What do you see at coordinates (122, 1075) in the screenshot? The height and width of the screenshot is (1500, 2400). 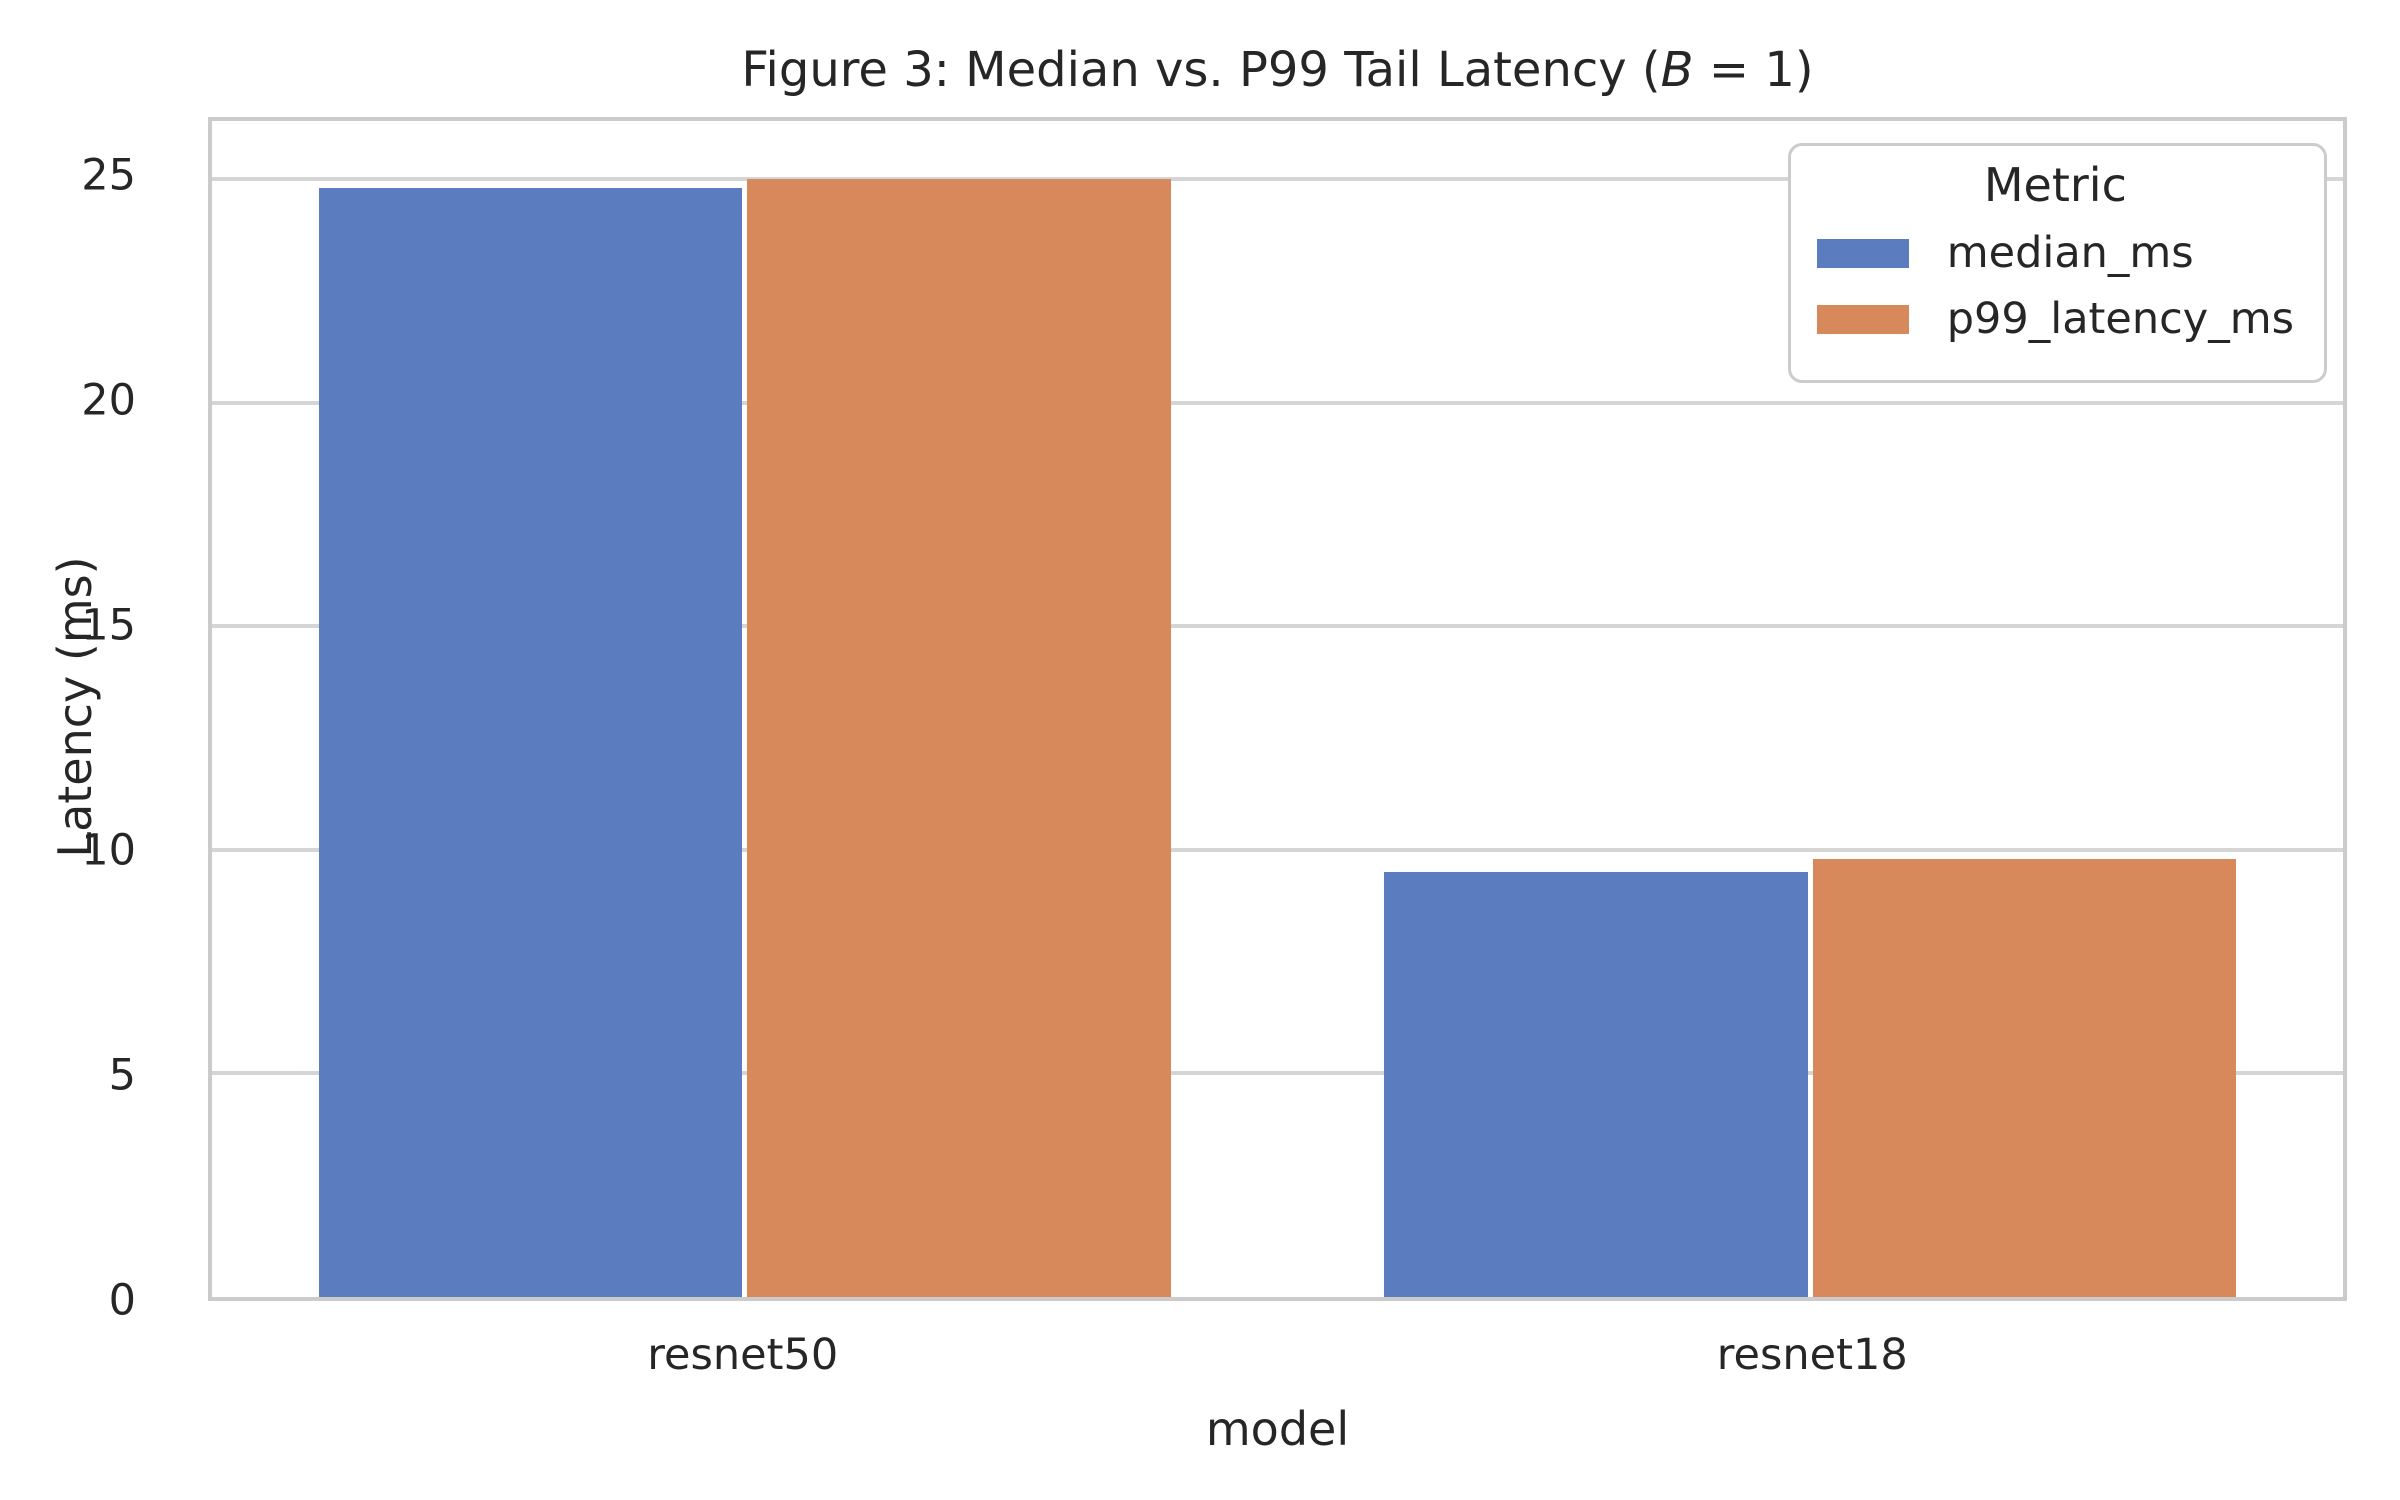 I see `y-tick-label-5: 5` at bounding box center [122, 1075].